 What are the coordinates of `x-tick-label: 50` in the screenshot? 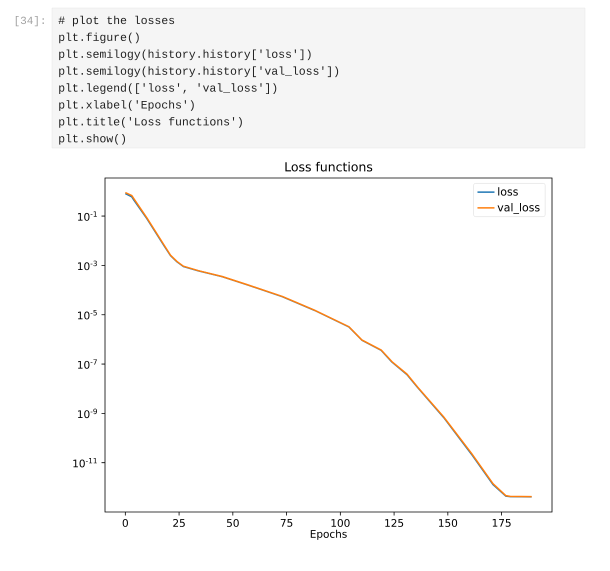 It's located at (232, 523).